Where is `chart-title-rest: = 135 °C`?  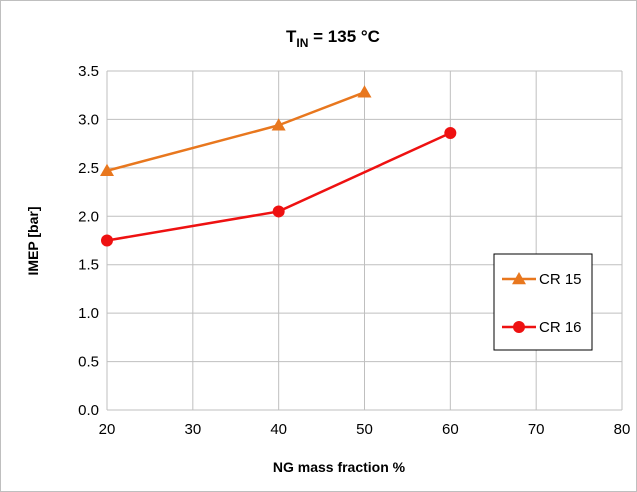
chart-title-rest: = 135 °C is located at coordinates (344, 36).